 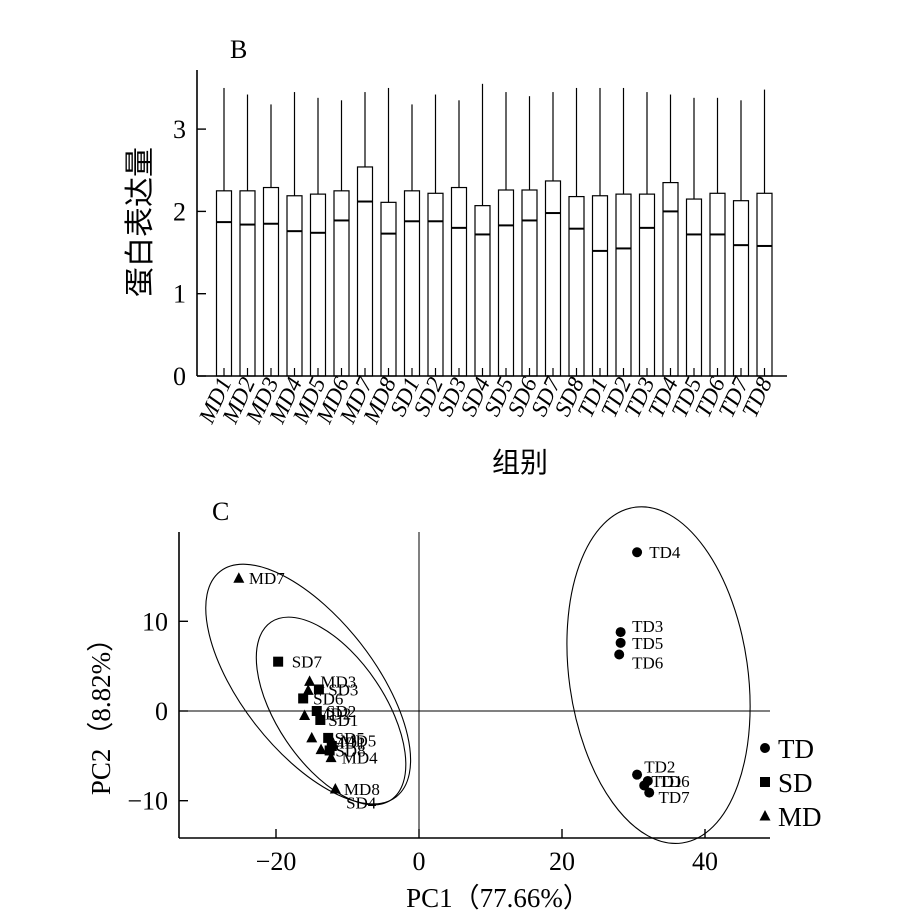 What do you see at coordinates (665, 552) in the screenshot?
I see `point-label: TD4` at bounding box center [665, 552].